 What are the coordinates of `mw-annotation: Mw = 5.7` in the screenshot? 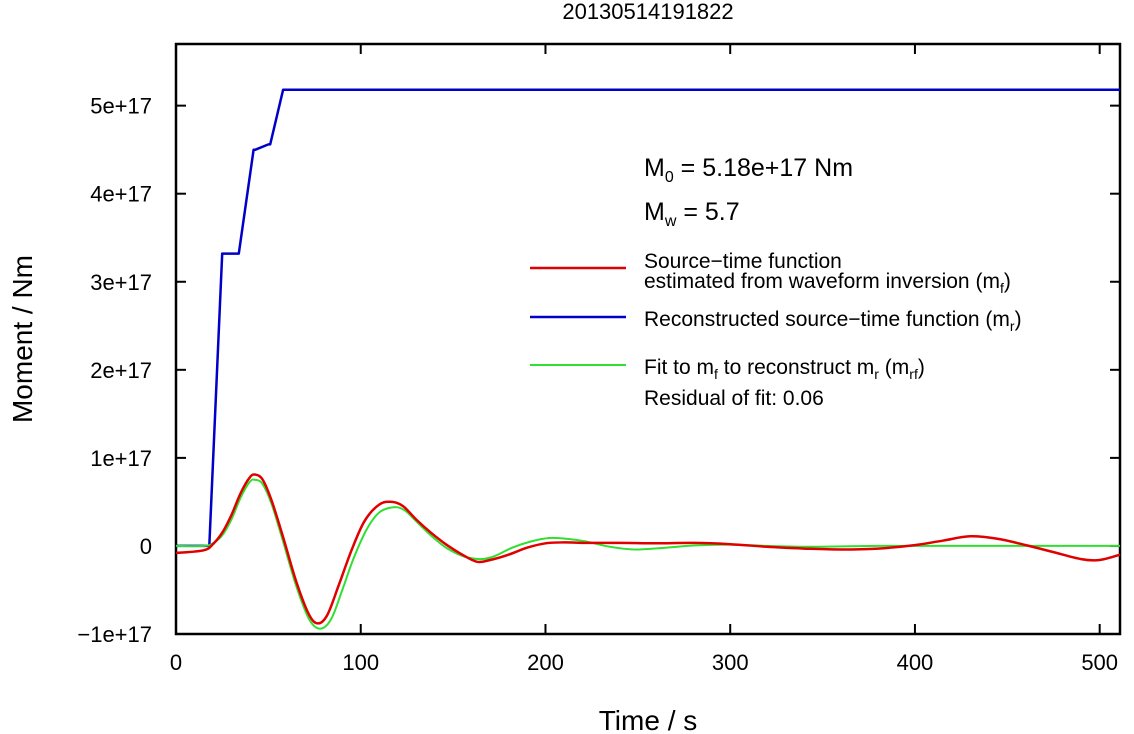 It's located at (692, 214).